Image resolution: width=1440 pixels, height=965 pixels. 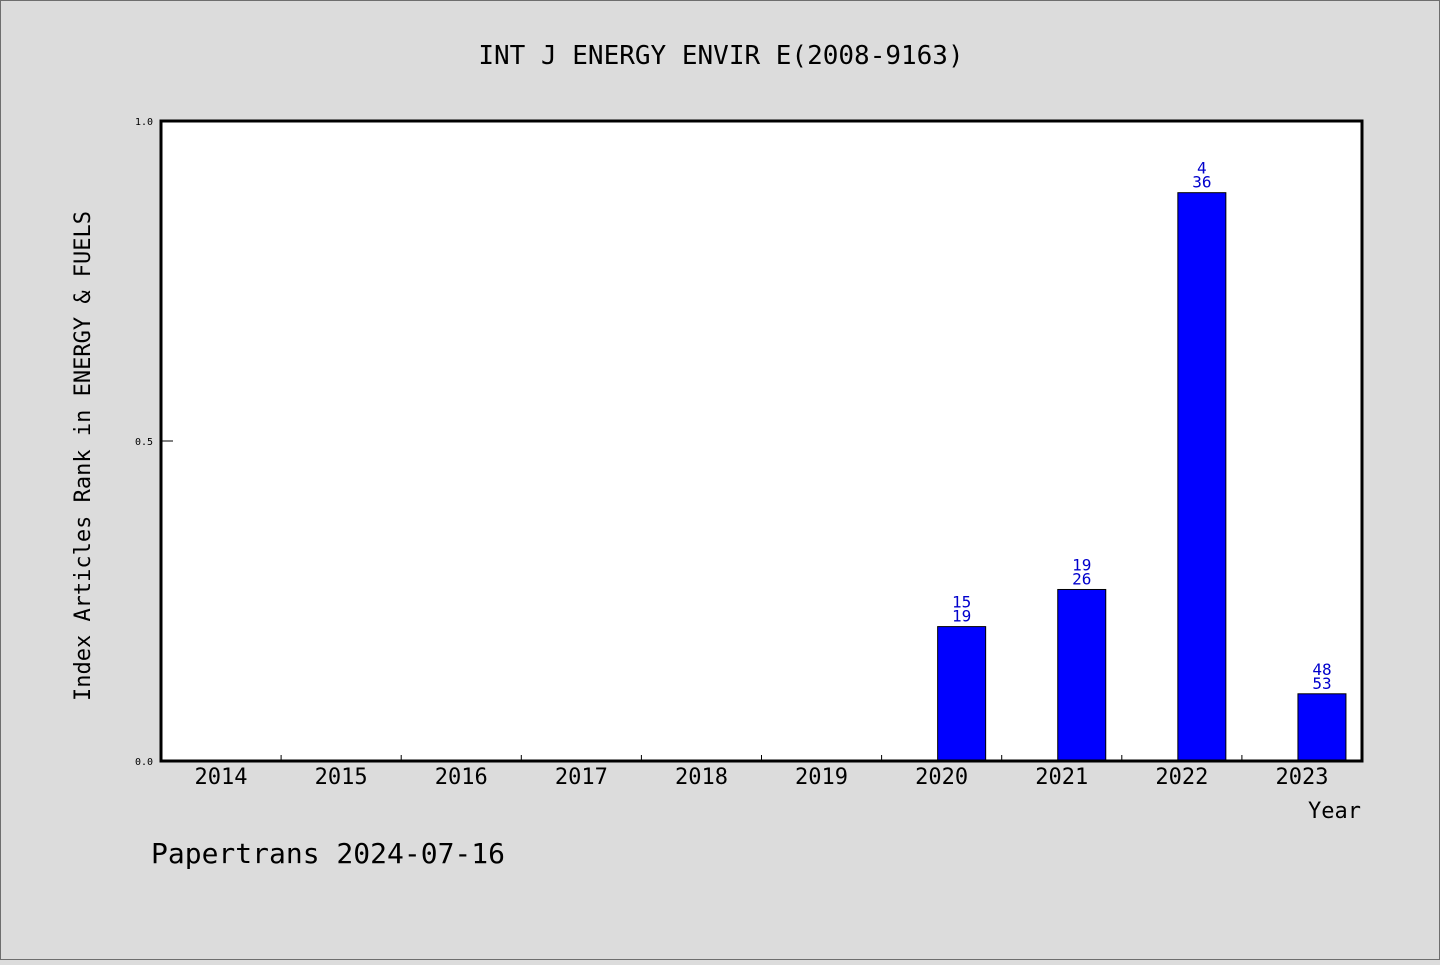 What do you see at coordinates (1202, 168) in the screenshot?
I see `bar-label-top: 4` at bounding box center [1202, 168].